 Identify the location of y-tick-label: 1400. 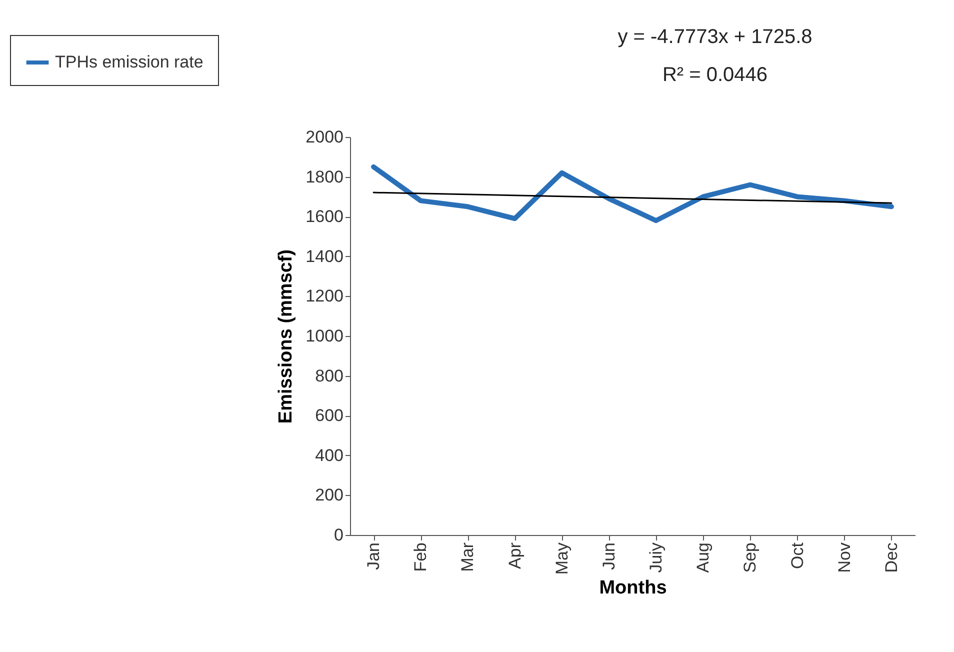
(325, 256).